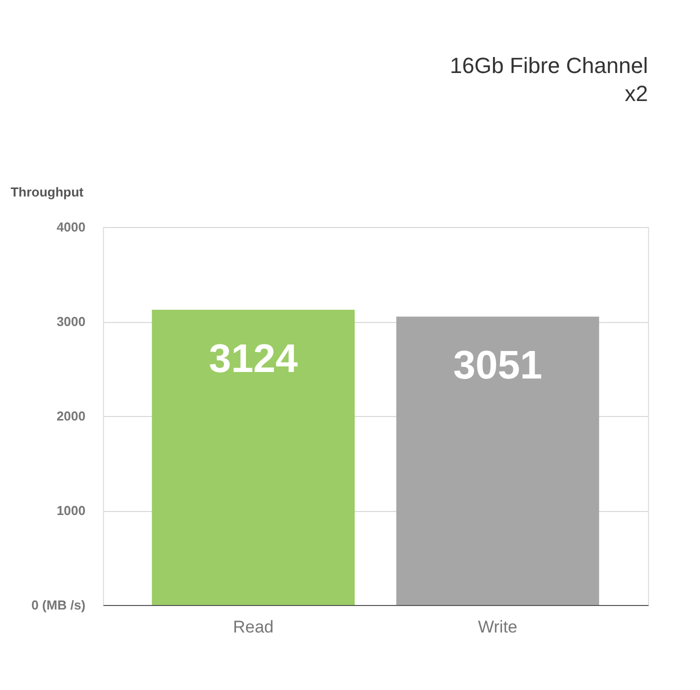 This screenshot has height=690, width=700. I want to click on y-tick-label: 4000, so click(71, 227).